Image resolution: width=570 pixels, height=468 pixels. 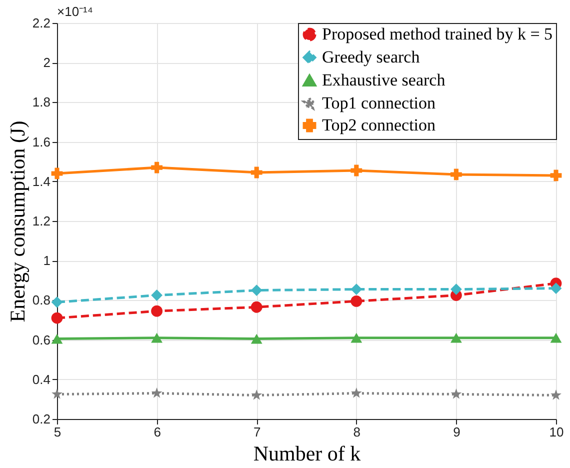 What do you see at coordinates (307, 454) in the screenshot?
I see `x-axis-title: Number of k` at bounding box center [307, 454].